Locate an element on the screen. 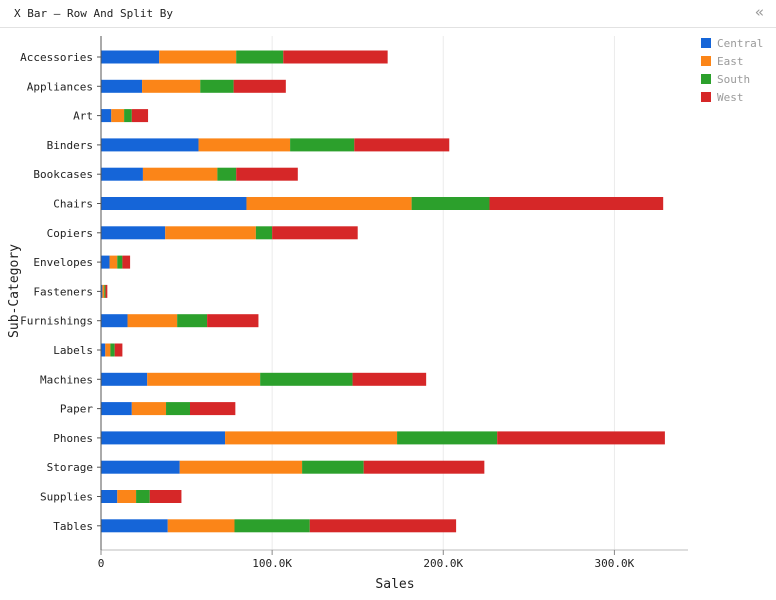 The height and width of the screenshot is (600, 776). legend: Central East South West is located at coordinates (732, 70).